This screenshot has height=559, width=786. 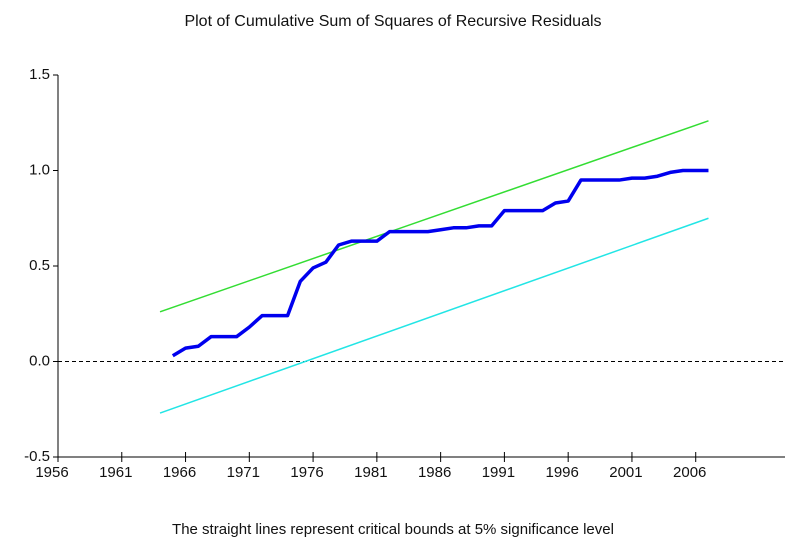 I want to click on y-tick-label: 1.5, so click(x=39, y=74).